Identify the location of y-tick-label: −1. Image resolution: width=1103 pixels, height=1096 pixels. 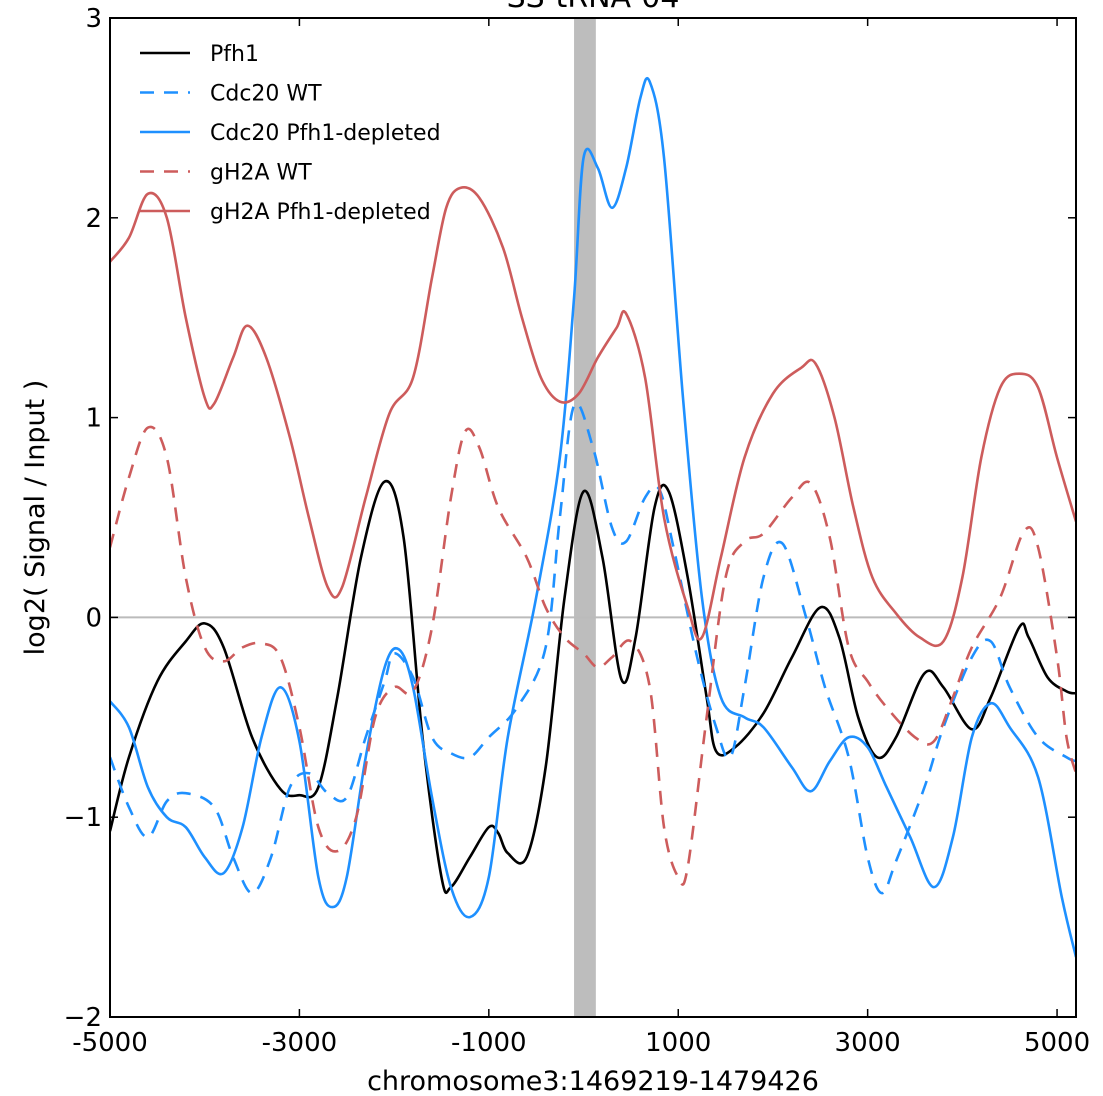
(83, 818).